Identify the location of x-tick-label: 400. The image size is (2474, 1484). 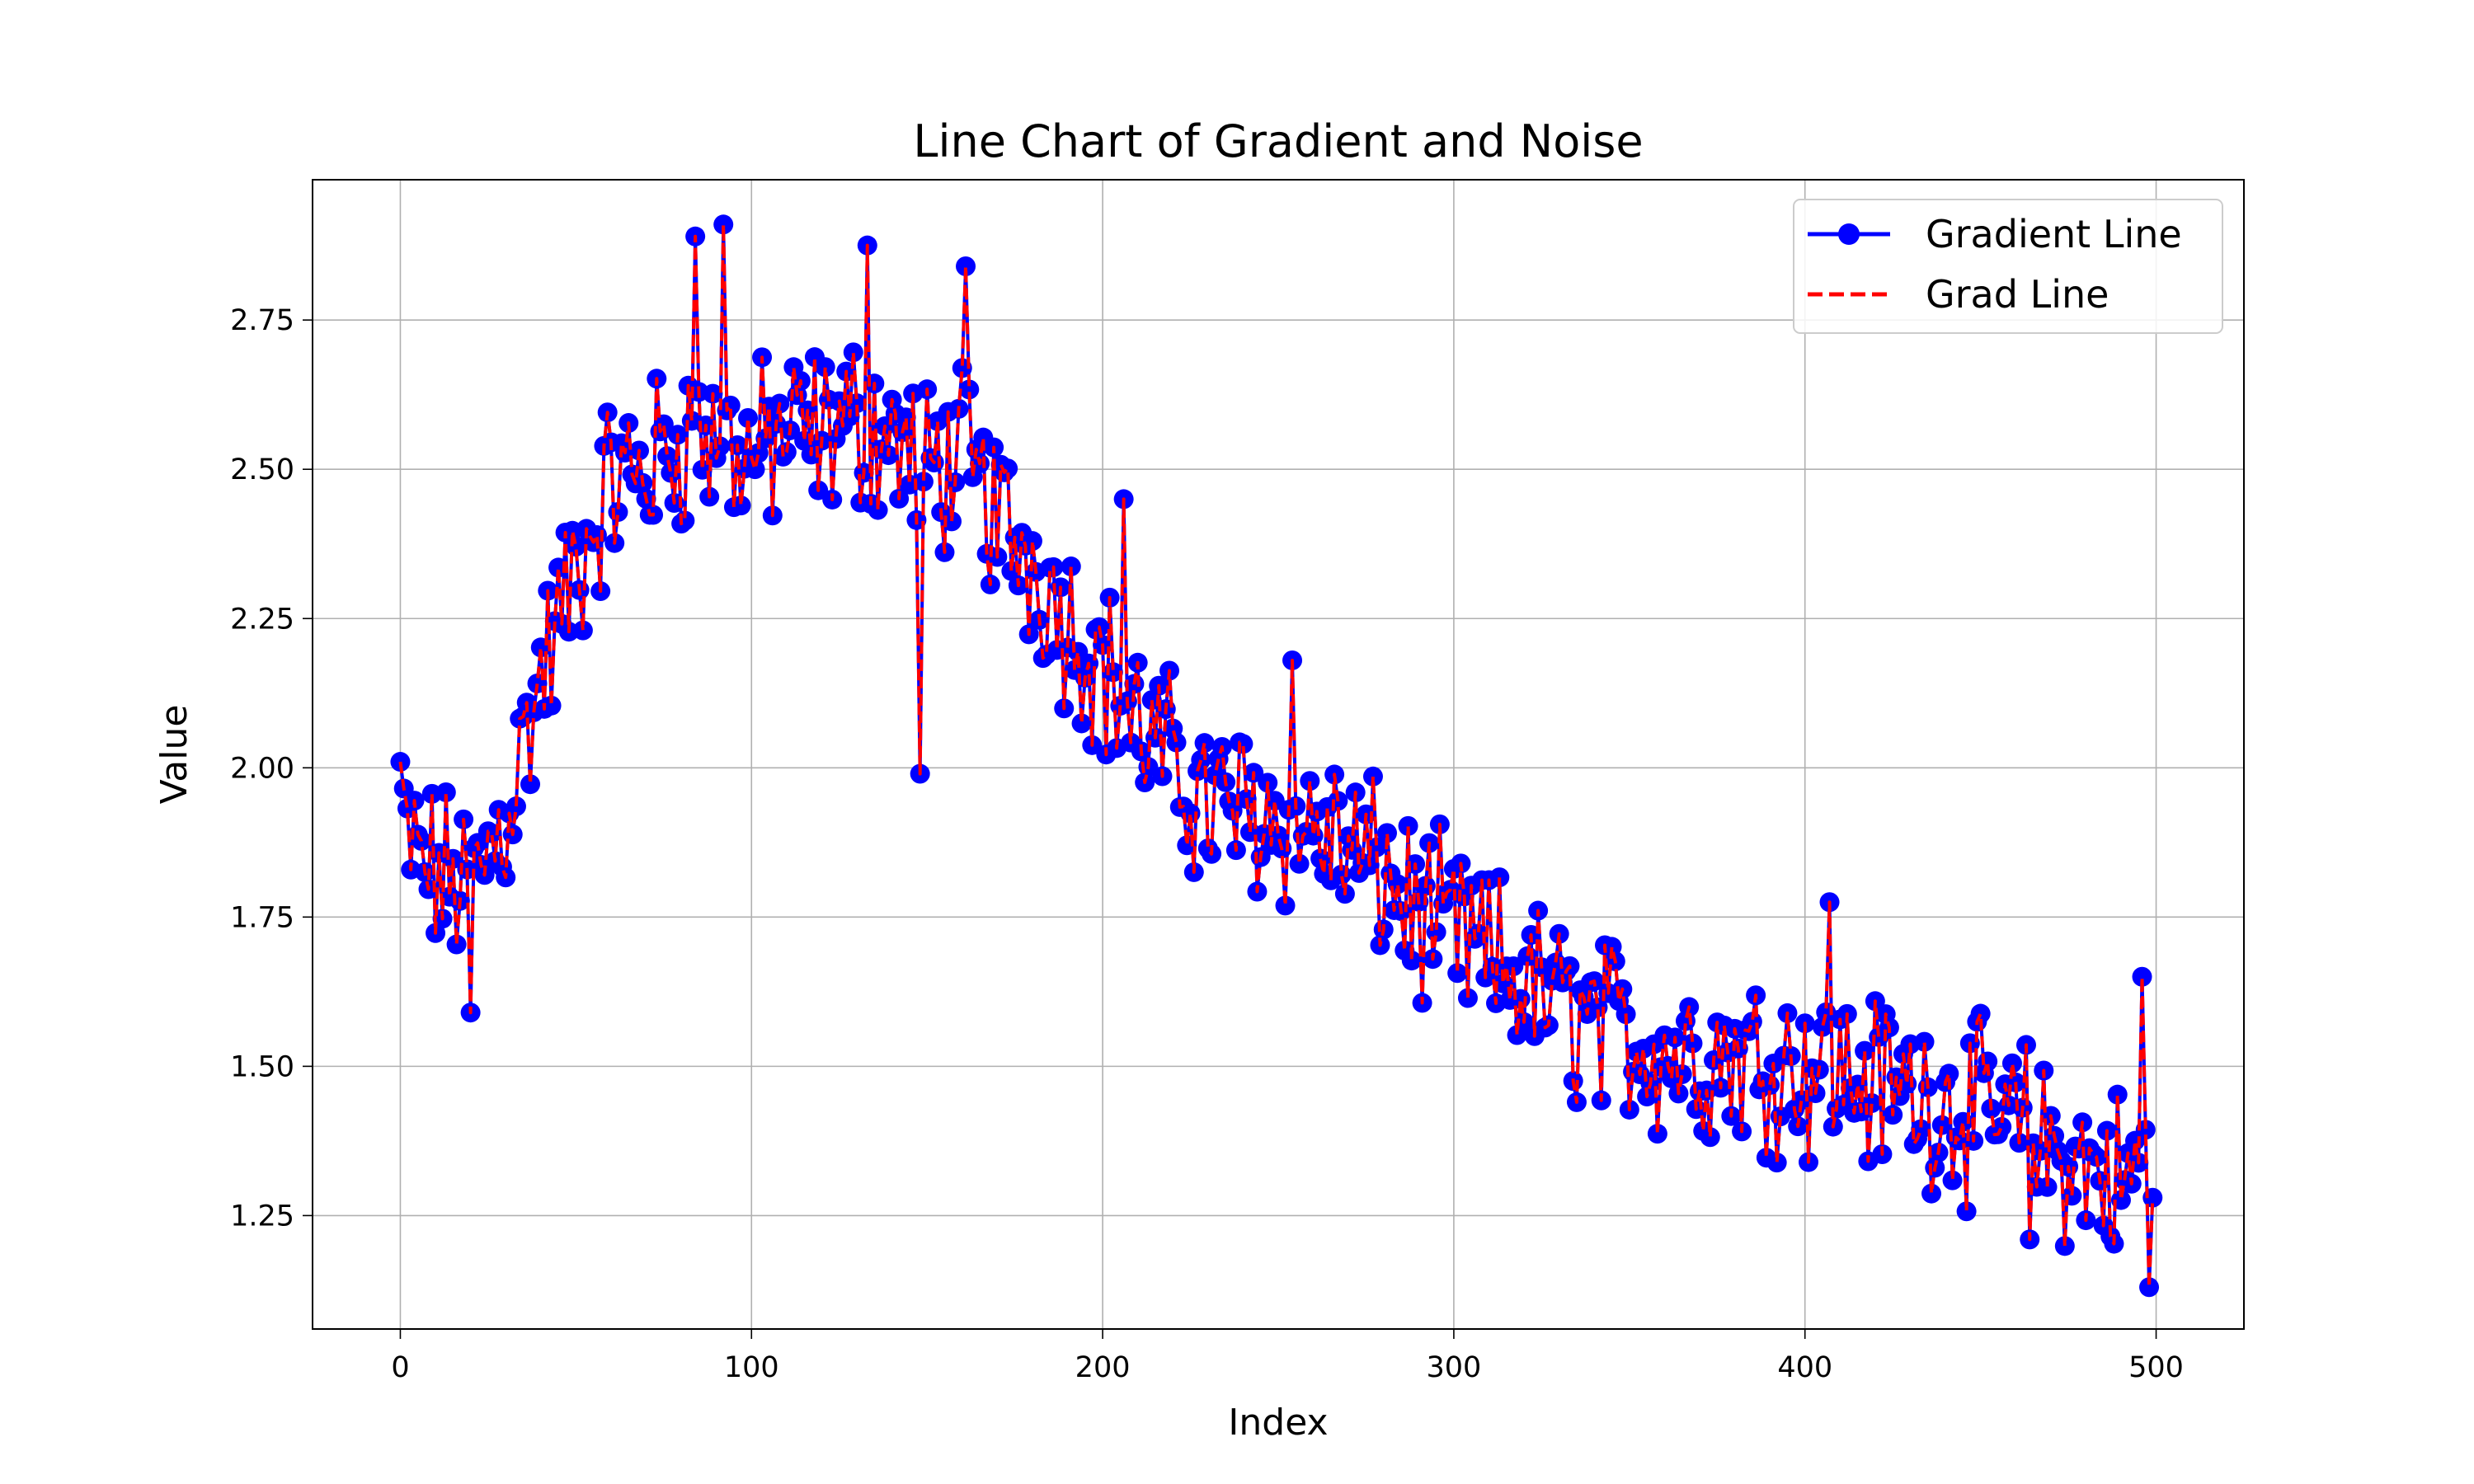
(1804, 1367).